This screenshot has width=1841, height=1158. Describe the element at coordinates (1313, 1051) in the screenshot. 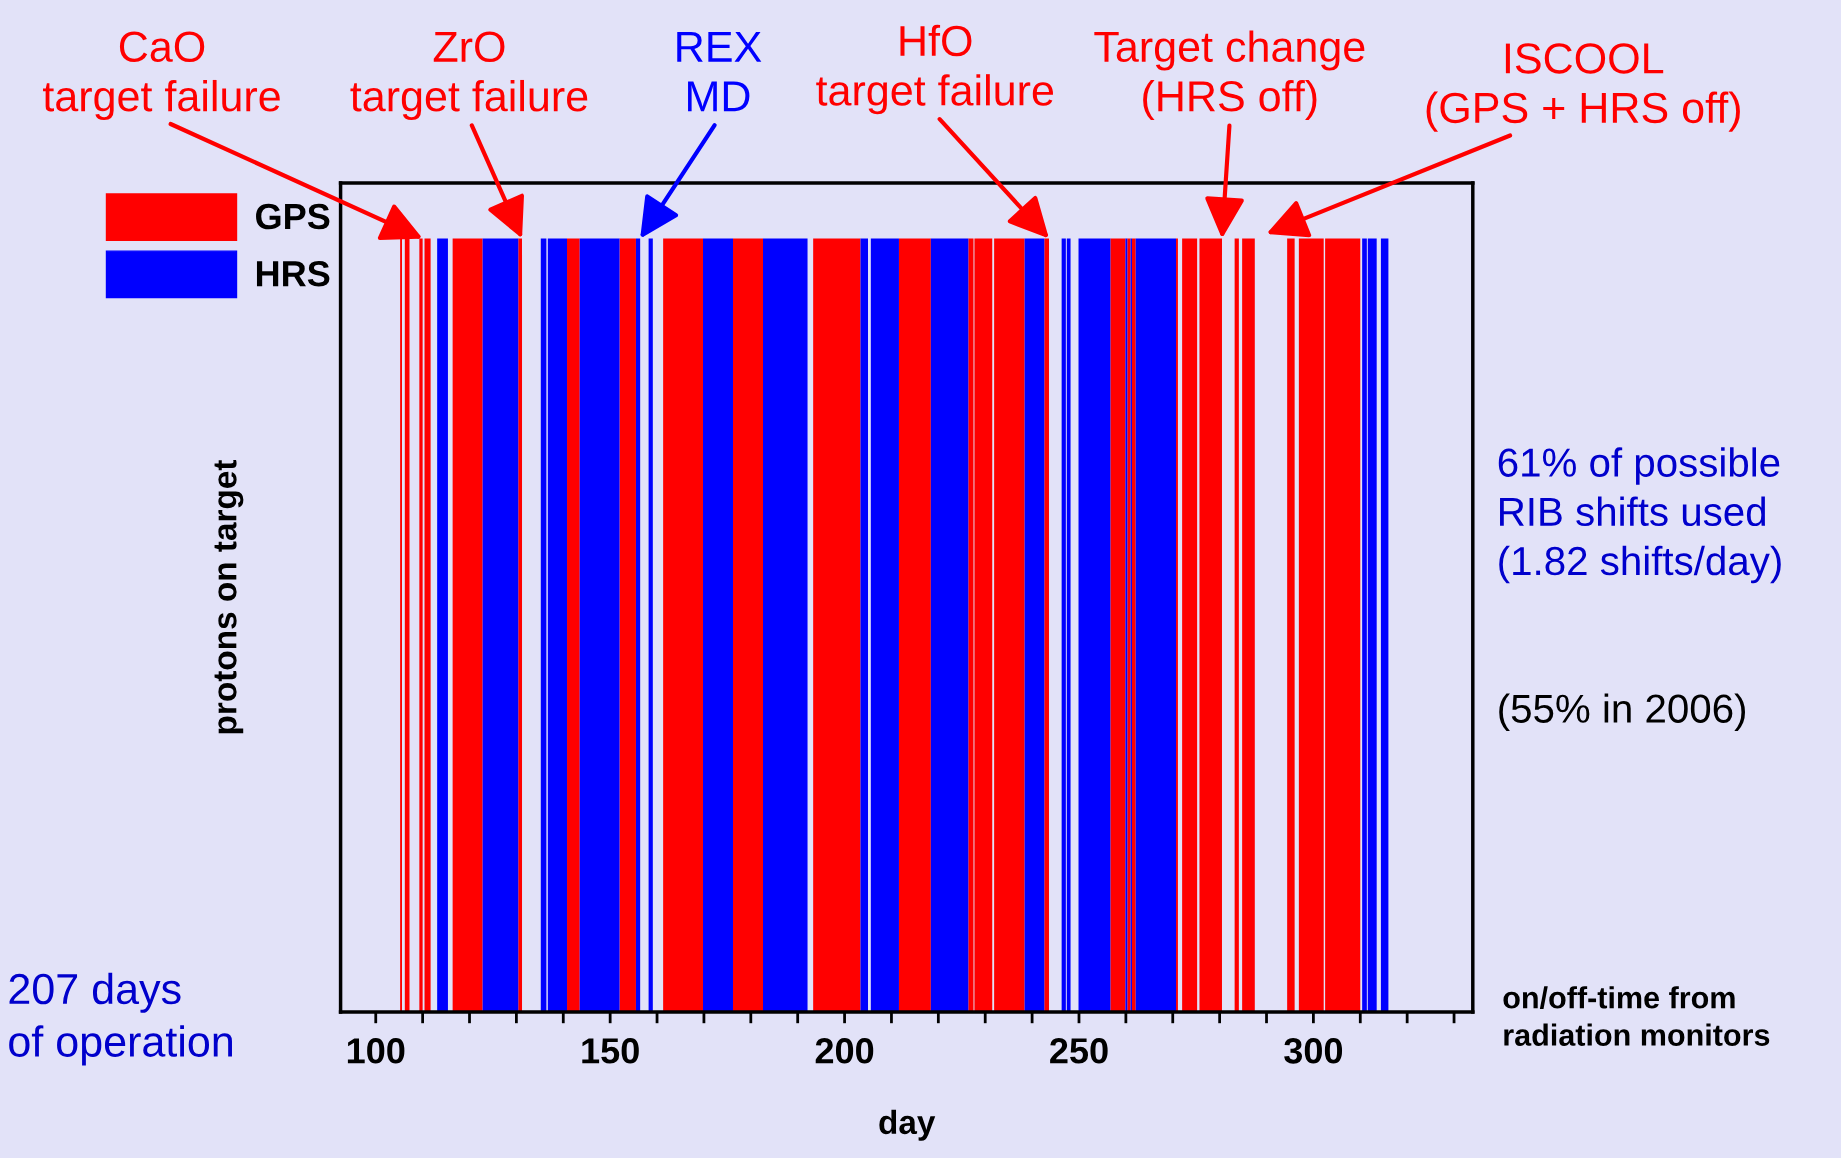

I see `x-tick-label: 300` at that location.